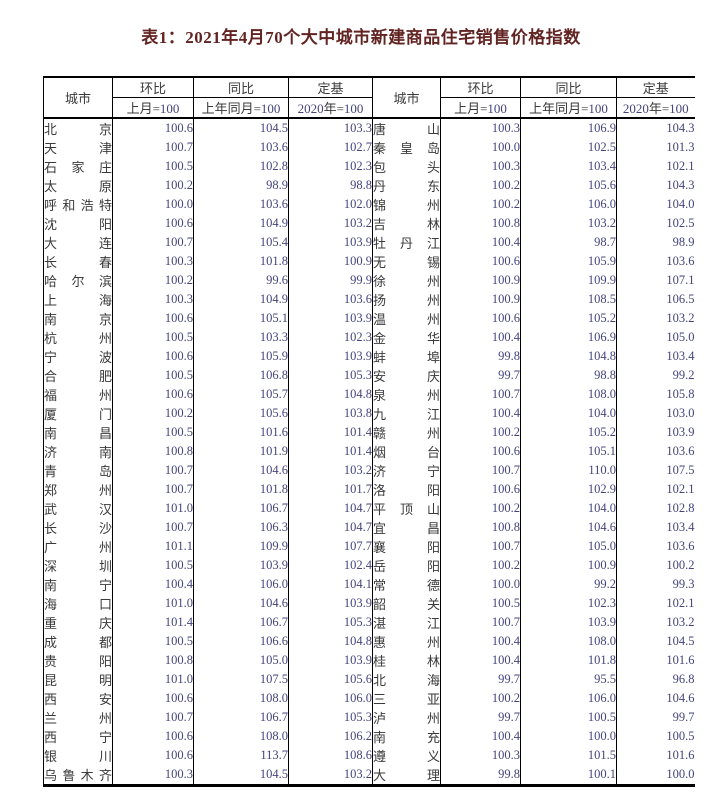  I want to click on city-name-cell: 桂林, so click(406, 660).